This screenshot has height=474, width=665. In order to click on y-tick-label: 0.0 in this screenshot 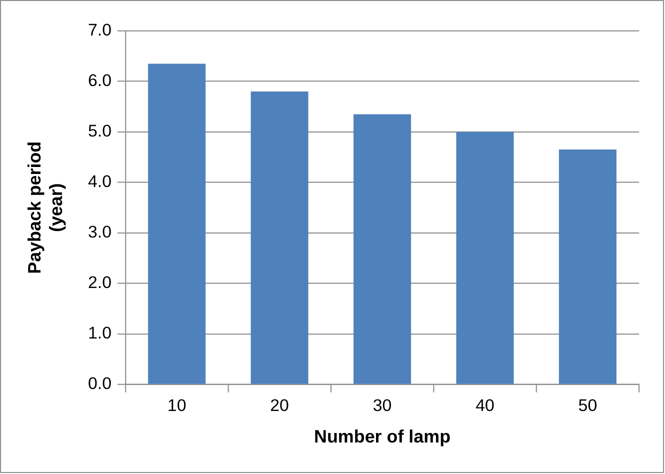, I will do `click(100, 384)`.